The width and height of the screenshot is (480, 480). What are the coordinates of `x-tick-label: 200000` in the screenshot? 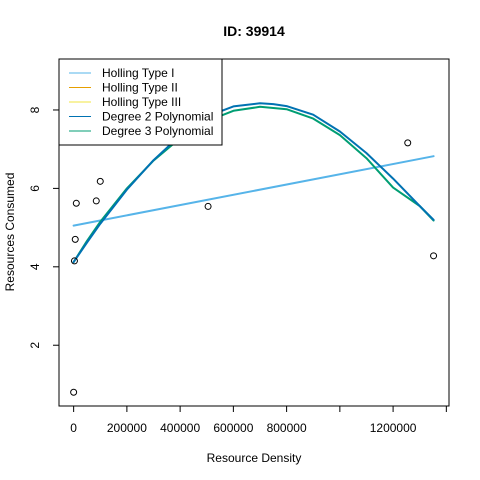 It's located at (127, 428).